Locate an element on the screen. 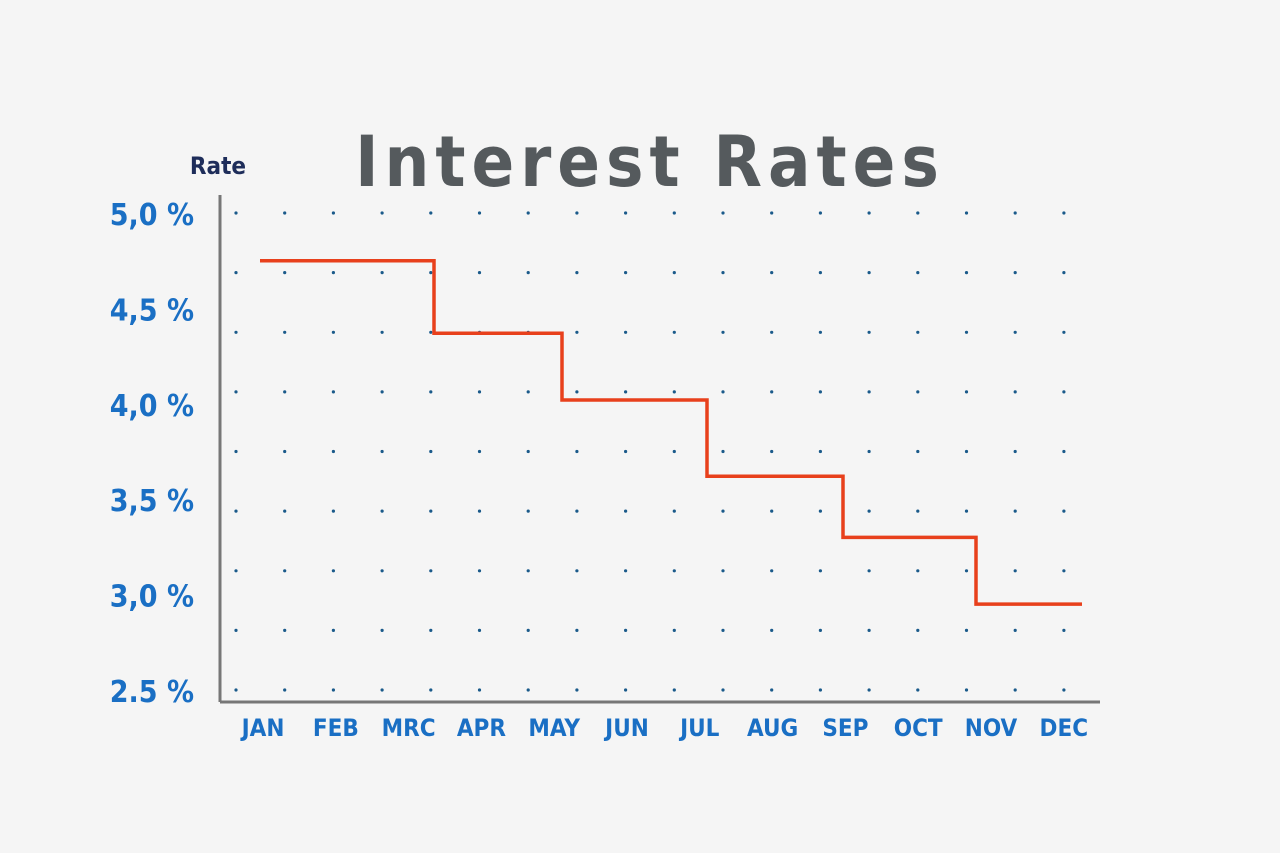 This screenshot has width=1280, height=853. x-tick-labels: JAN FEB MRC APR MAY JUN JUL AUG SEP OCT NOV DEC is located at coordinates (664, 728).